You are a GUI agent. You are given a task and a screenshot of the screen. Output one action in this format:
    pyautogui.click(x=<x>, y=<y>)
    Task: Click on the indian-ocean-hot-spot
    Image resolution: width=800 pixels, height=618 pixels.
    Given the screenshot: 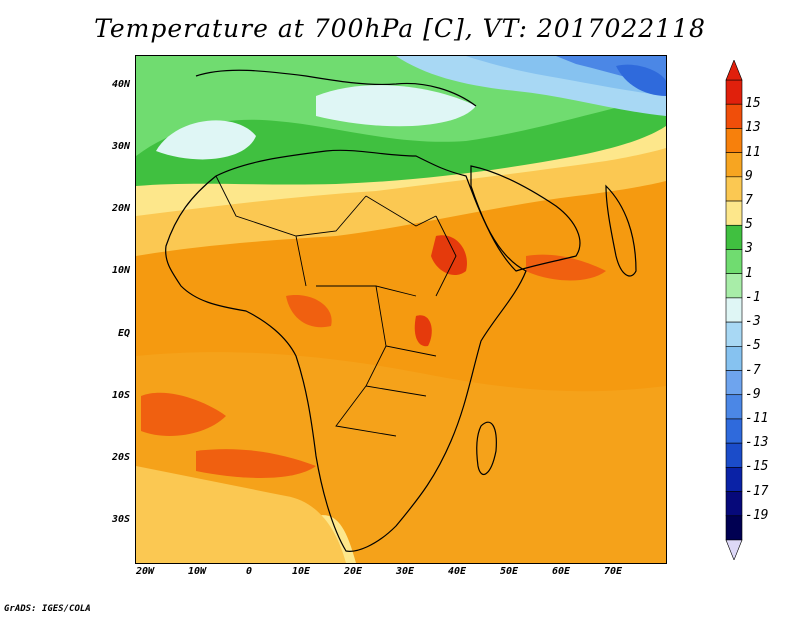 What is the action you would take?
    pyautogui.click(x=566, y=267)
    